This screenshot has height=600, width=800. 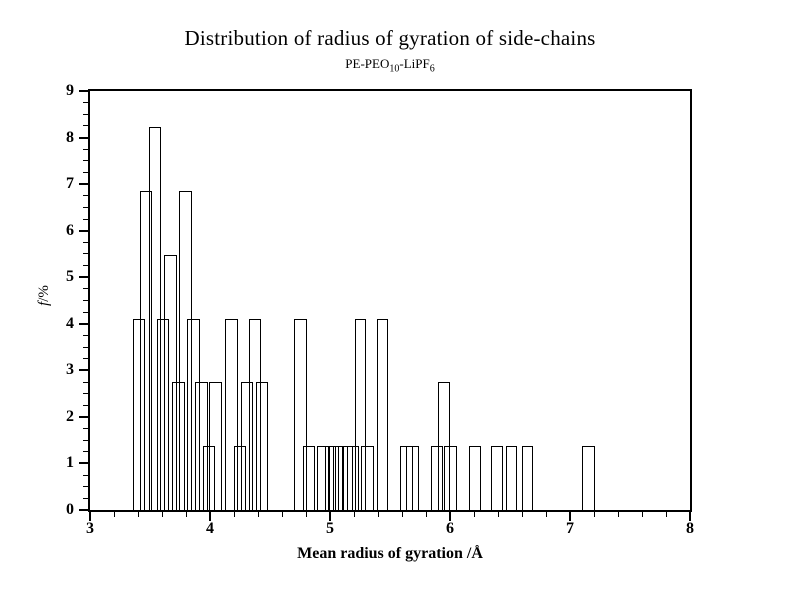 What do you see at coordinates (70, 509) in the screenshot?
I see `y-tick-label: 0` at bounding box center [70, 509].